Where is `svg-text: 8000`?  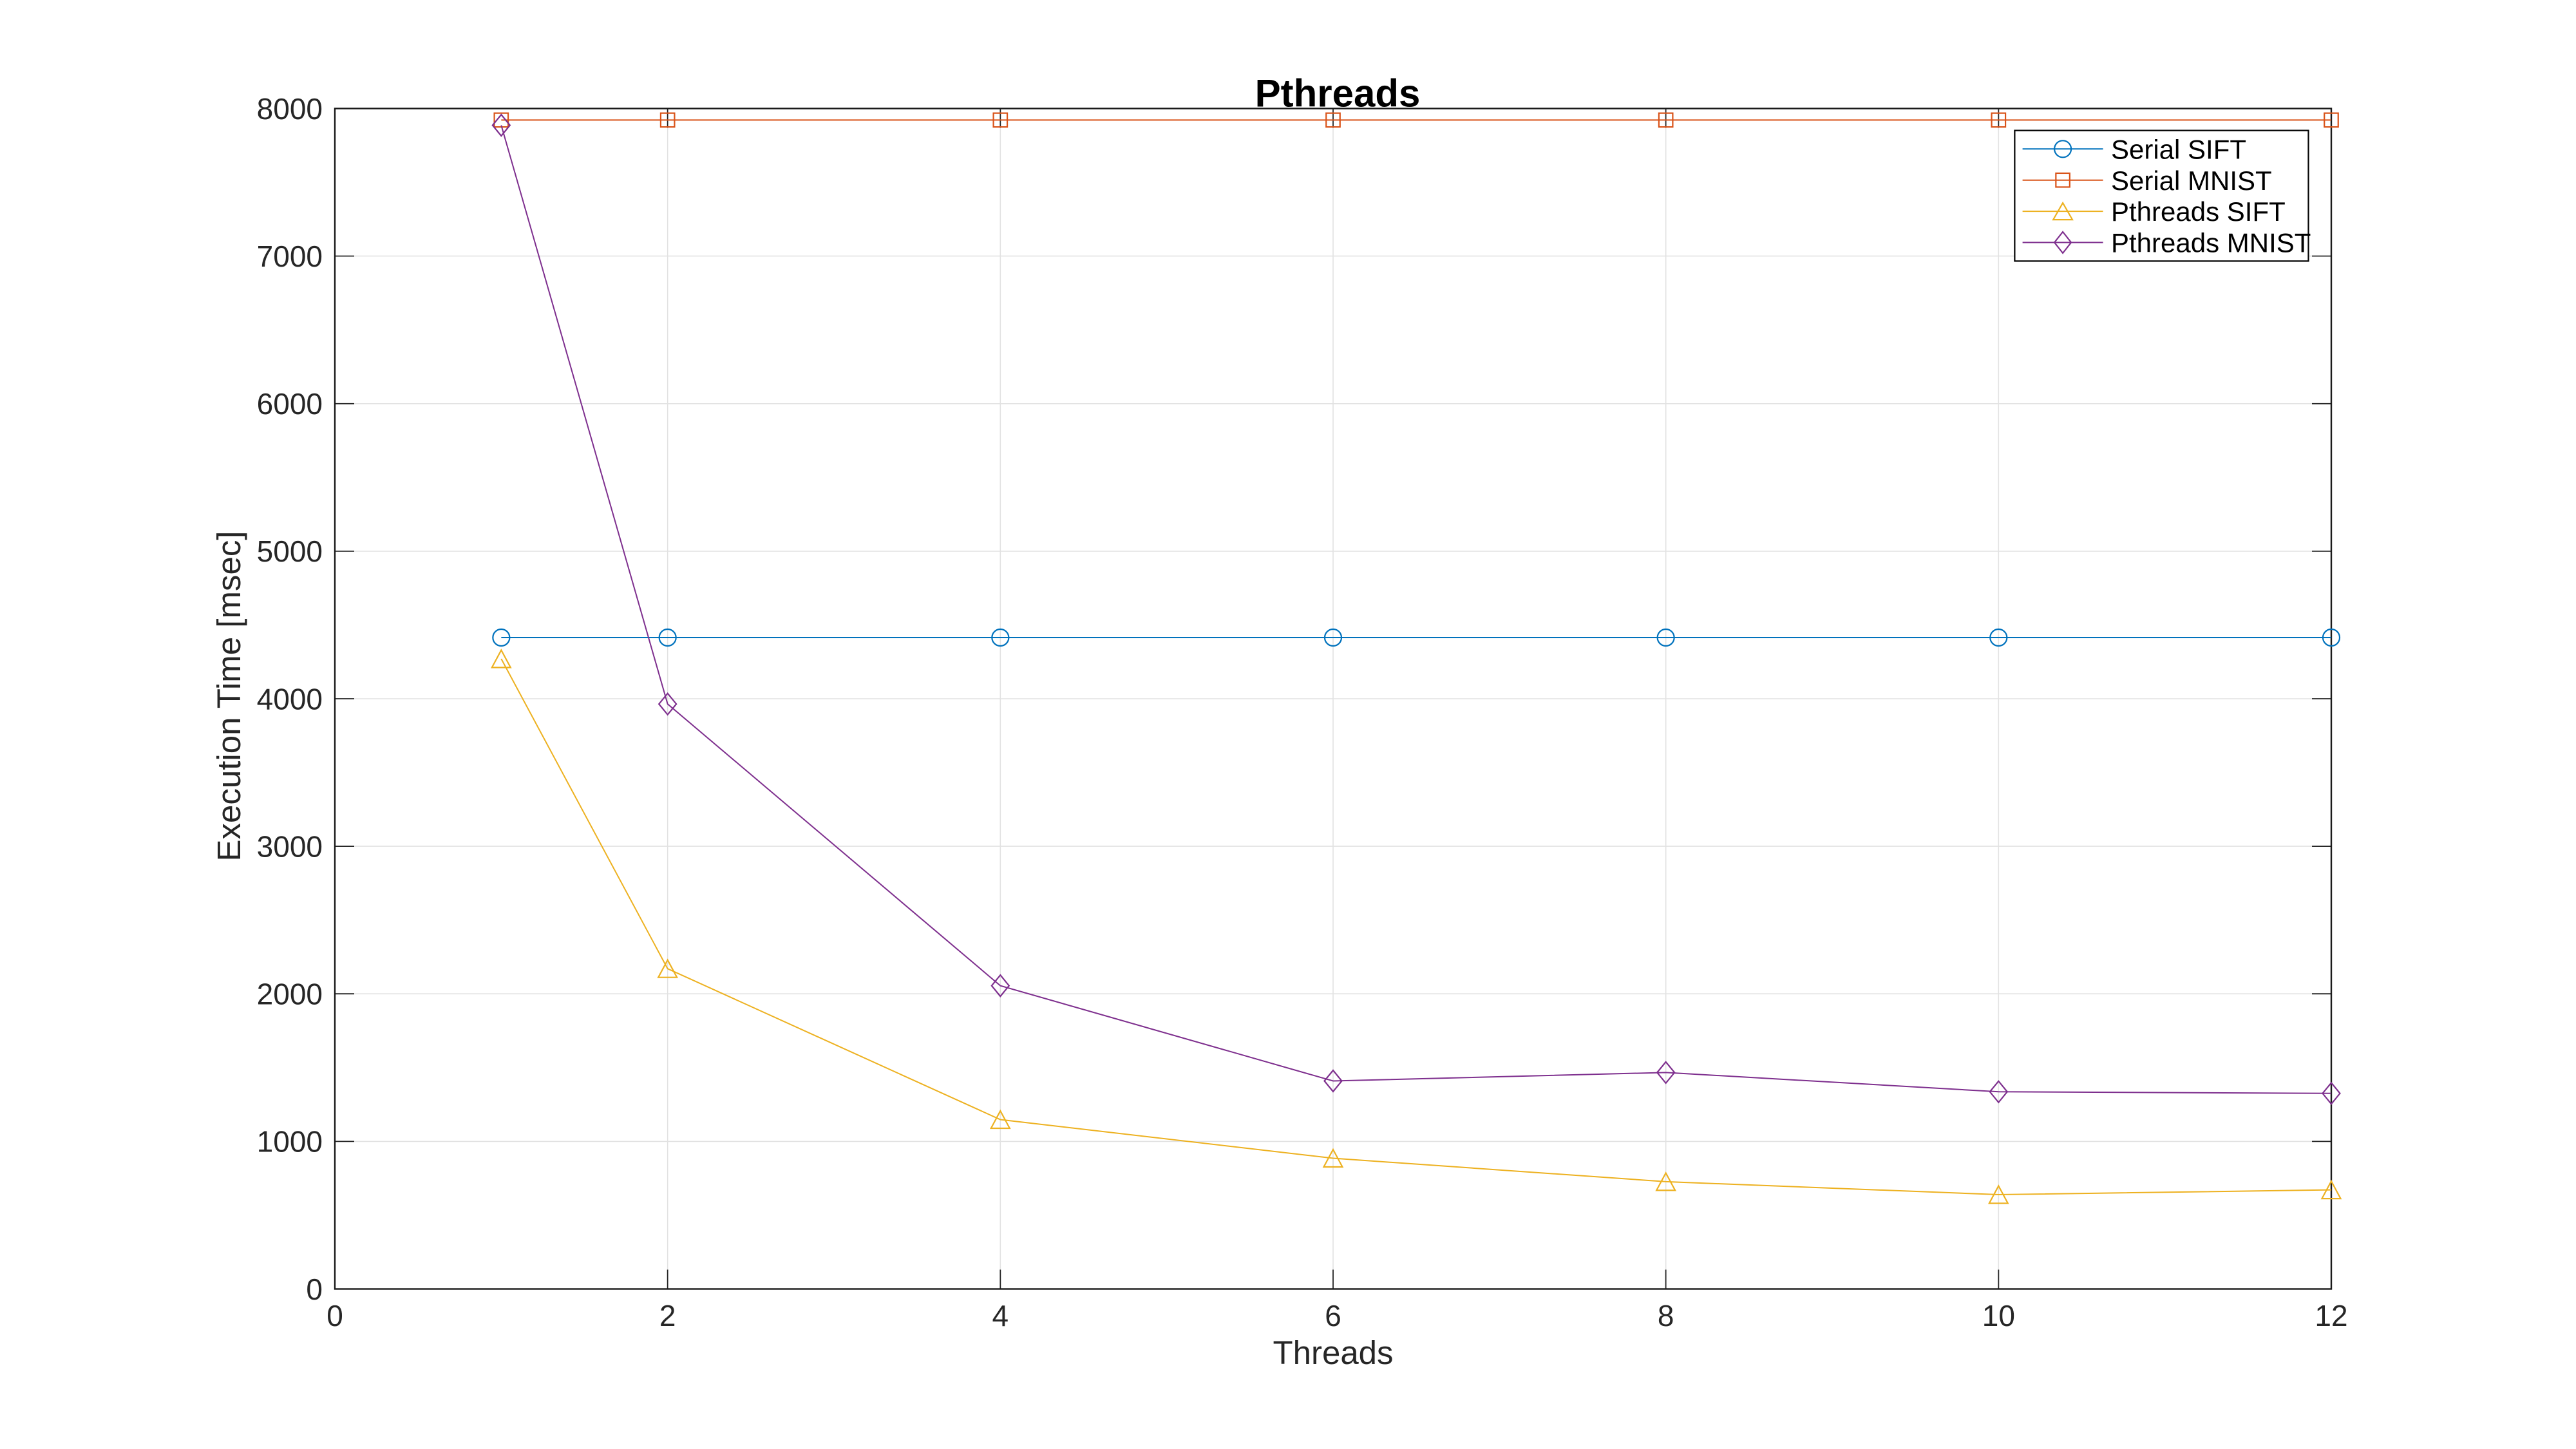
svg-text: 8000 is located at coordinates (290, 109).